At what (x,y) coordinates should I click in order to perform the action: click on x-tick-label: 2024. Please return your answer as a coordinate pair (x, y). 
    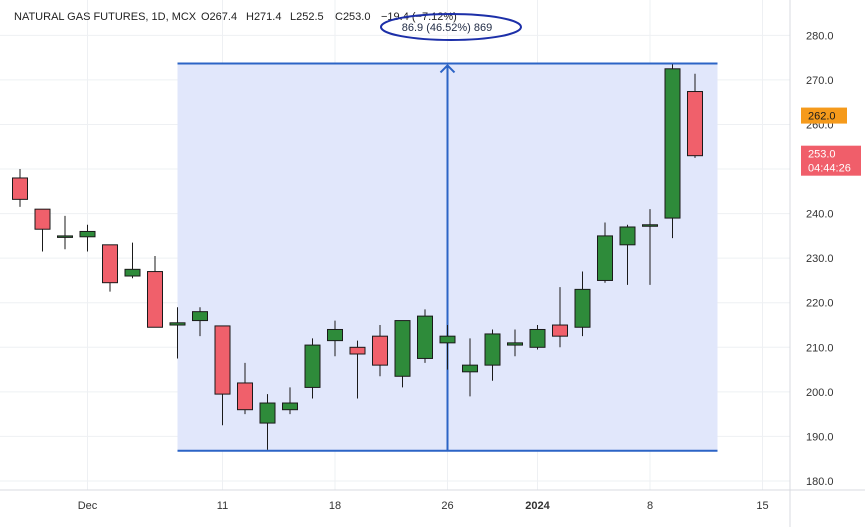
    Looking at the image, I should click on (537, 506).